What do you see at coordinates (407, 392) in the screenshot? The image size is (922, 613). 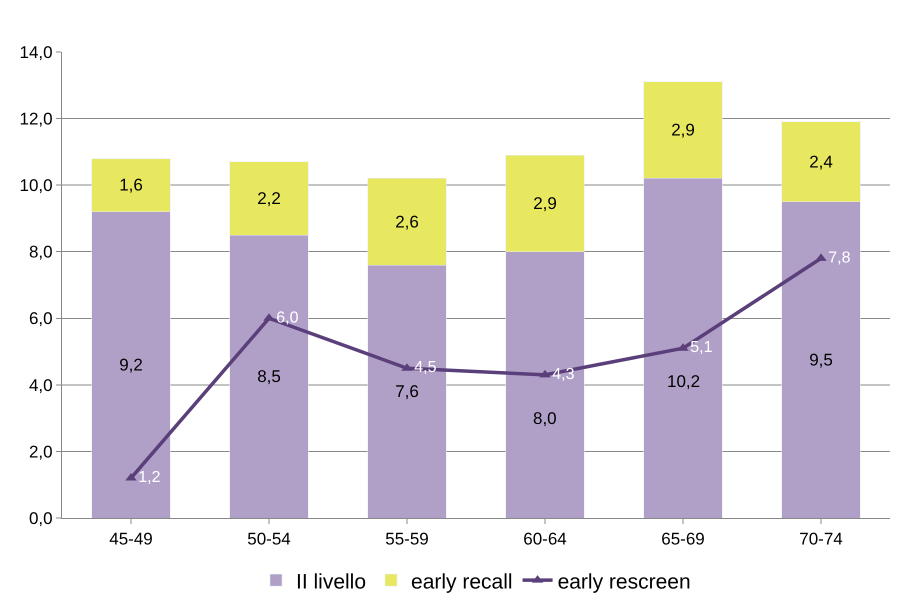 I see `data-label: 7,6` at bounding box center [407, 392].